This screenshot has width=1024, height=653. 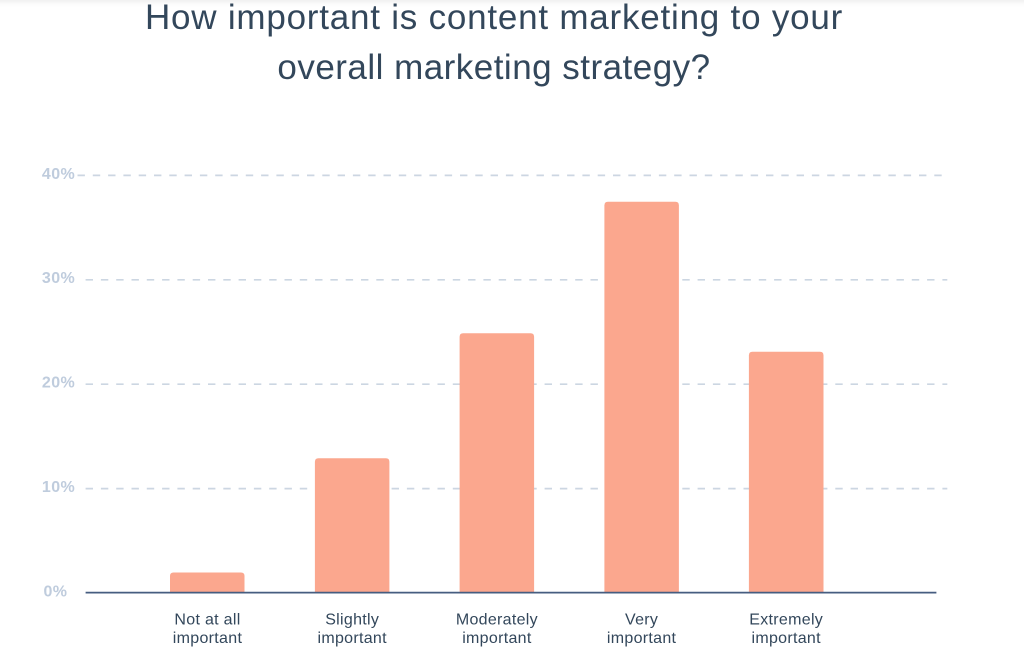 What do you see at coordinates (58, 383) in the screenshot?
I see `svg-text: 20%` at bounding box center [58, 383].